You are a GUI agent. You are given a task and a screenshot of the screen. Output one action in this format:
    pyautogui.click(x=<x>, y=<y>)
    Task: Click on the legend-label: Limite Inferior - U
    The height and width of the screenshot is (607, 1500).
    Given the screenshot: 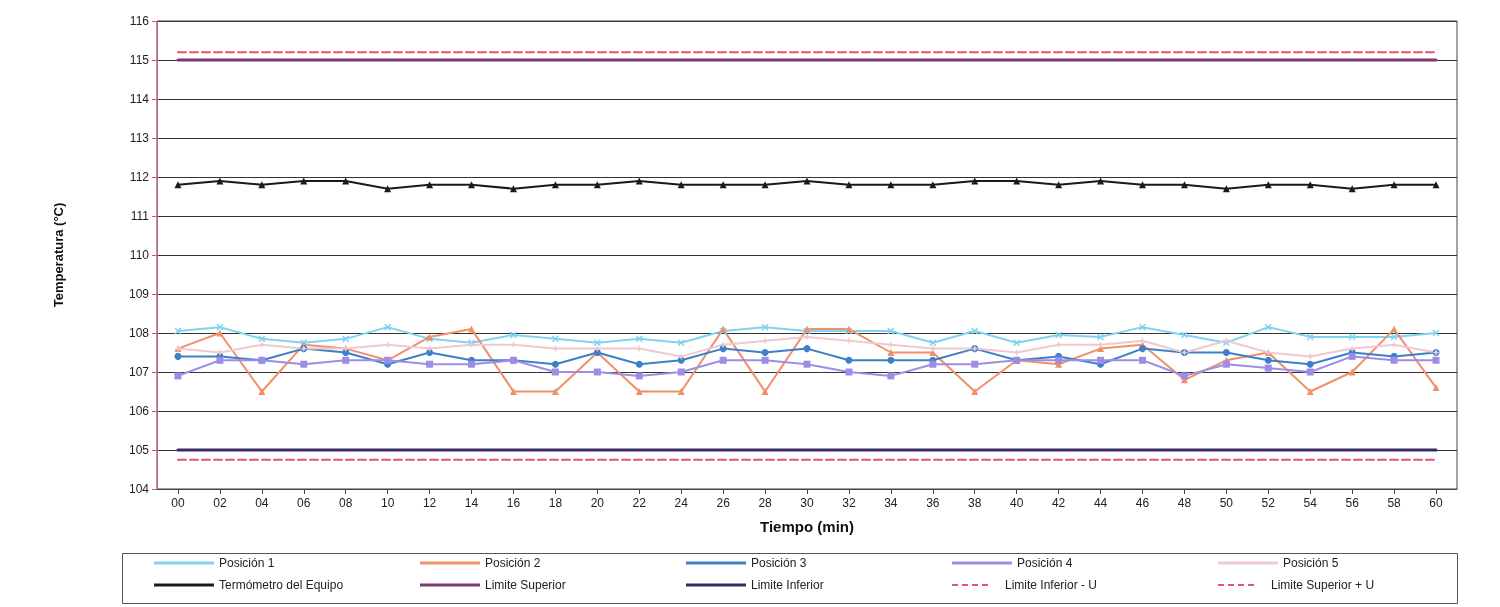 What is the action you would take?
    pyautogui.click(x=1051, y=585)
    